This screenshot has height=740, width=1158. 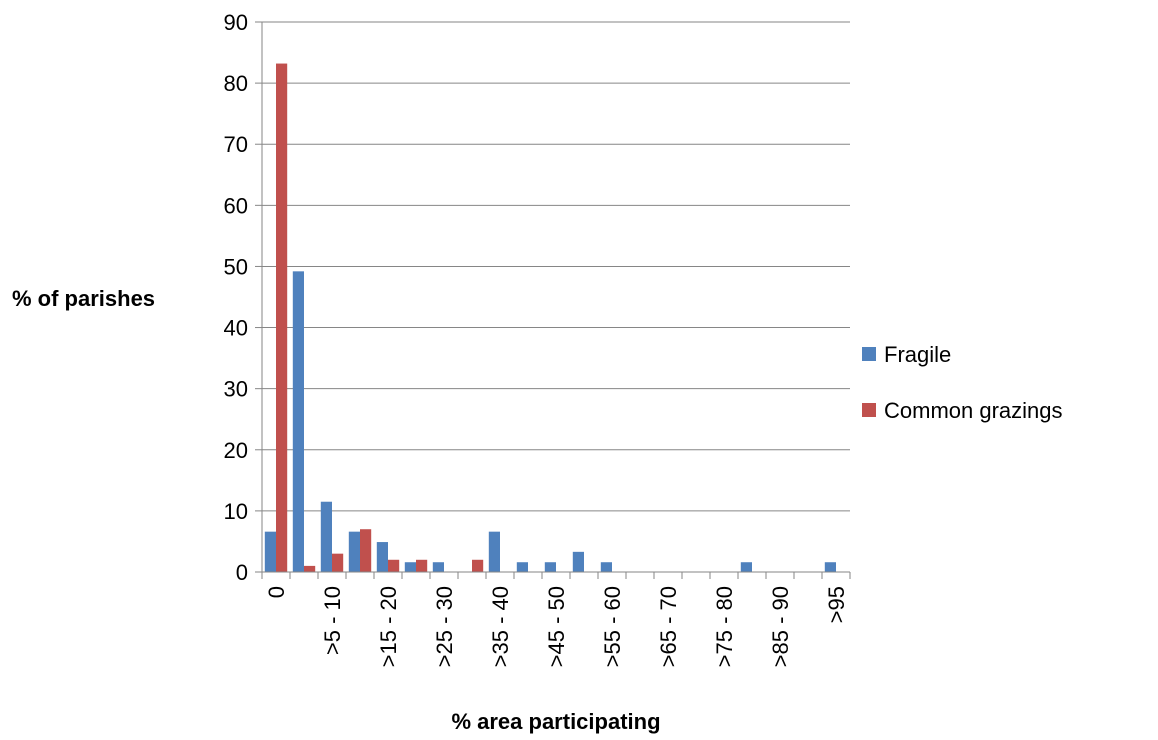 What do you see at coordinates (836, 604) in the screenshot?
I see `x-tick-label: >95` at bounding box center [836, 604].